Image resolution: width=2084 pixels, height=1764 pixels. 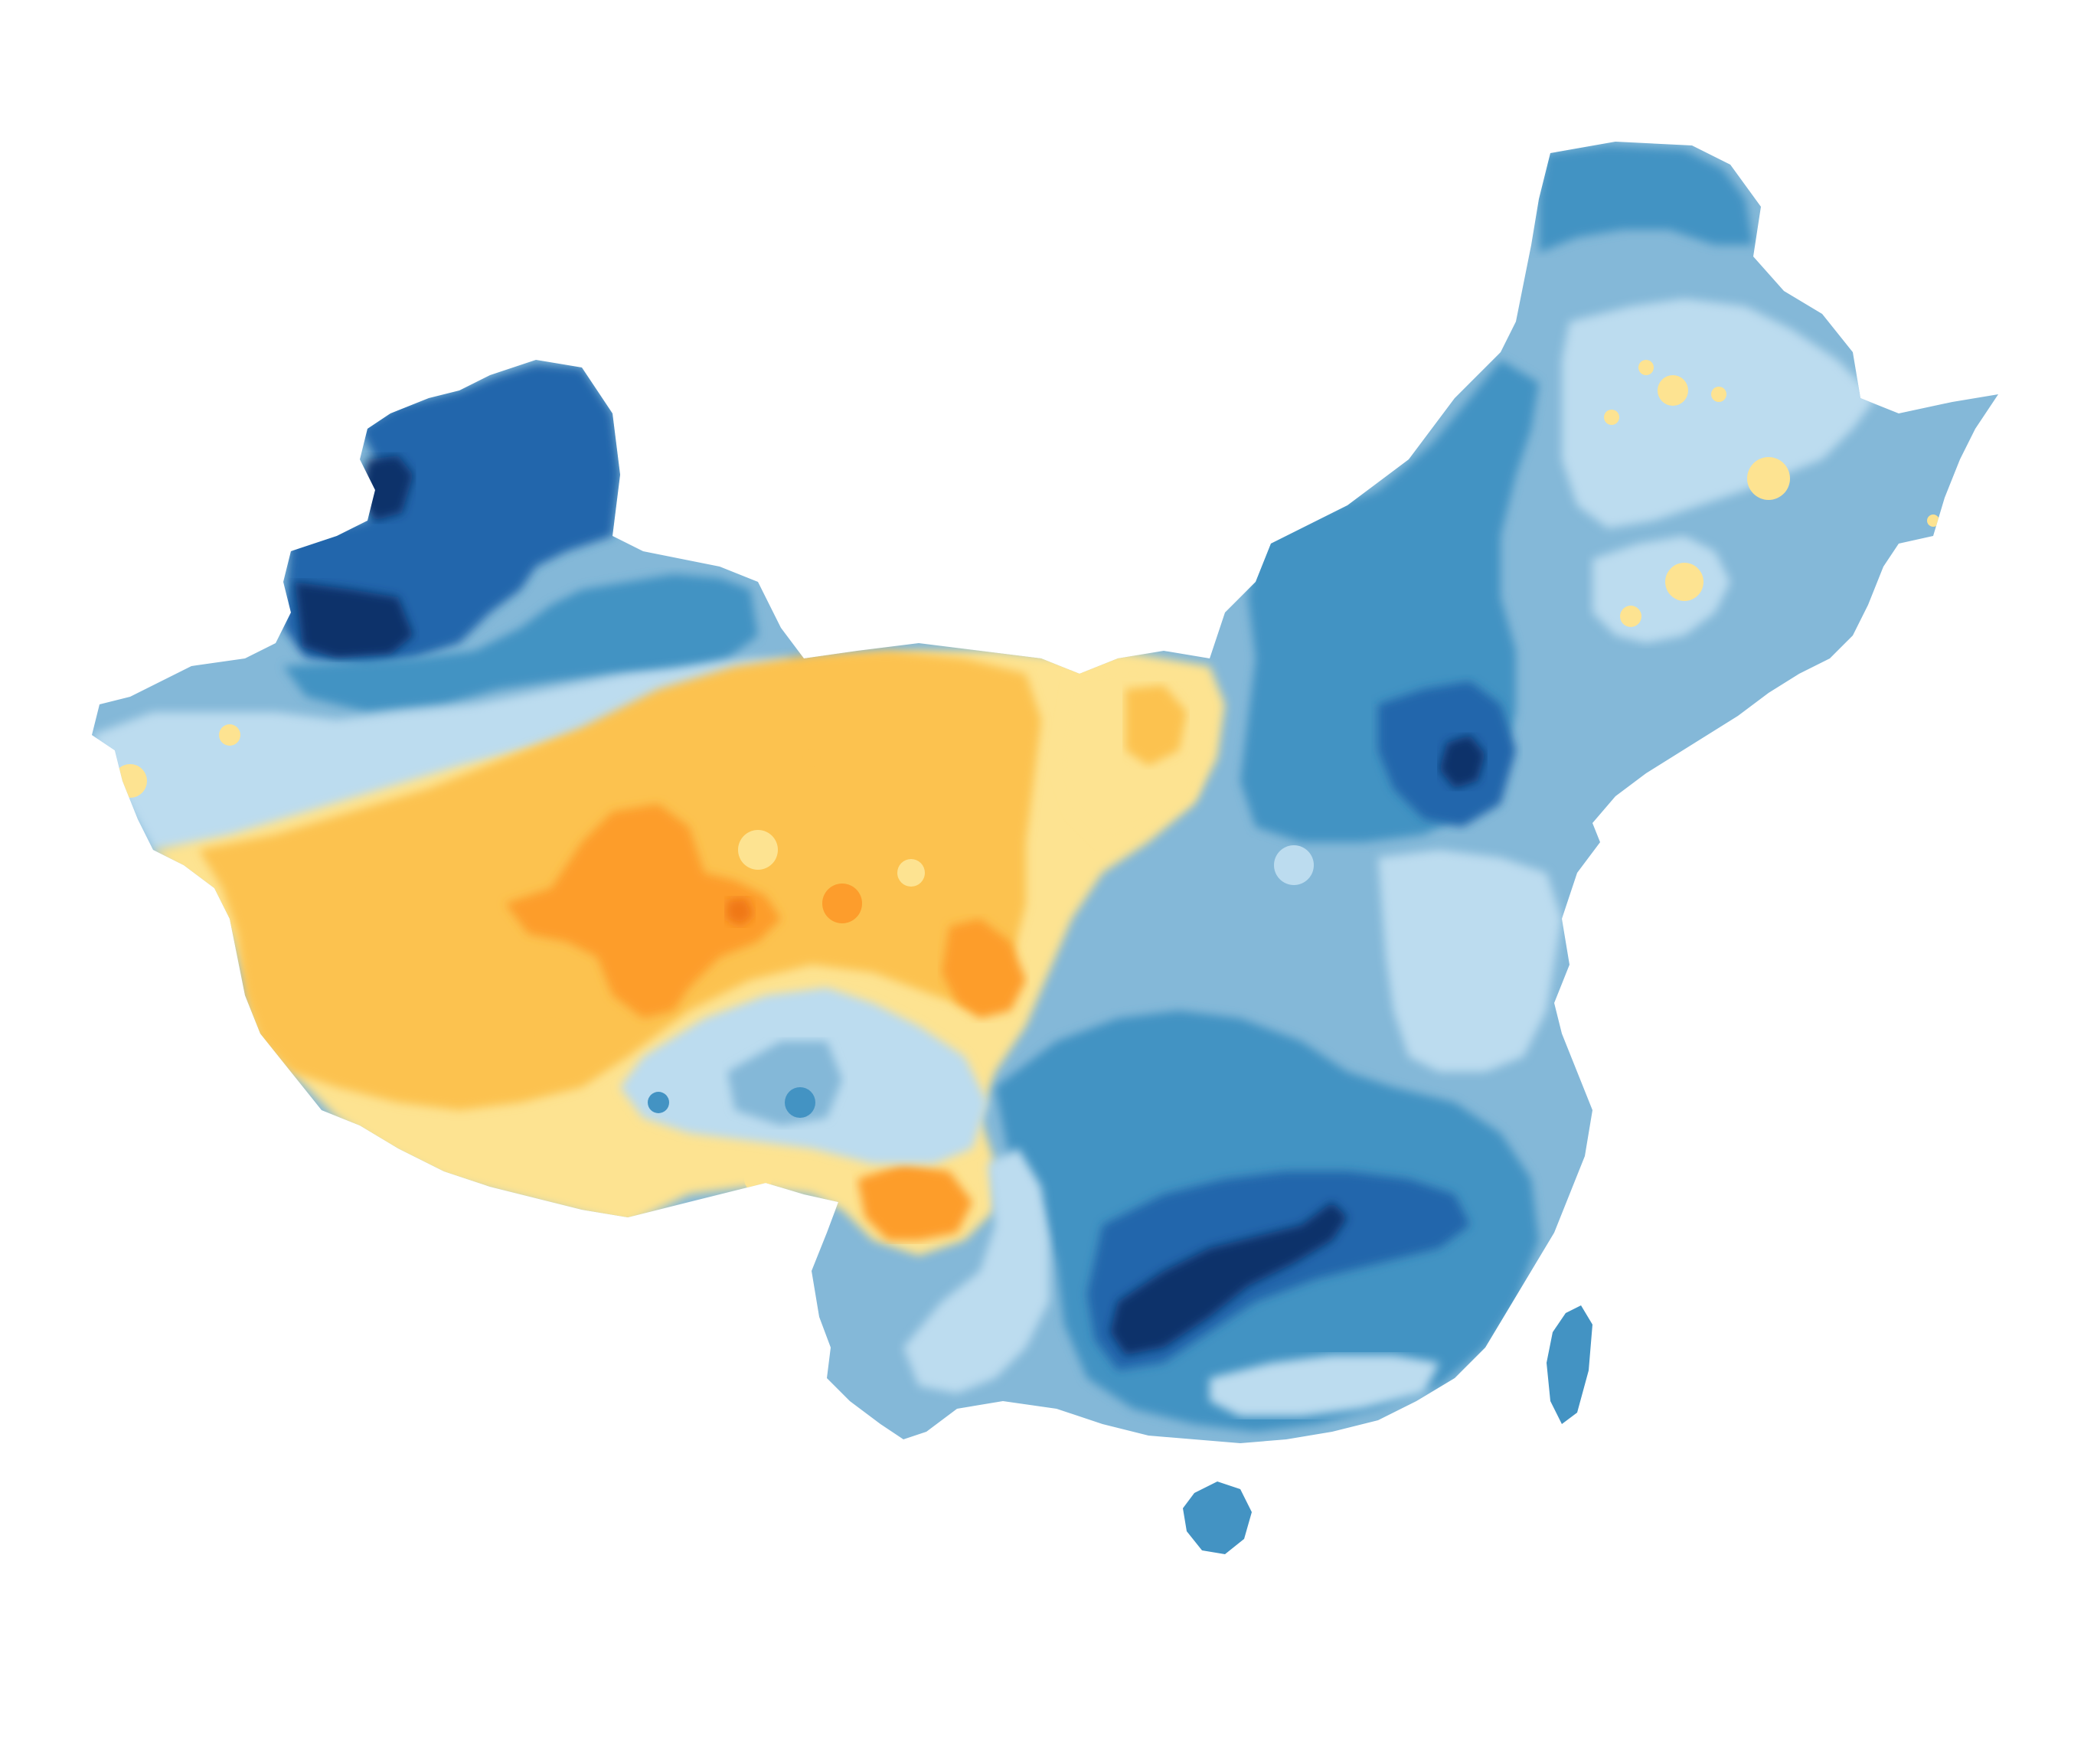 I want to click on hainan-island, so click(x=1217, y=1517).